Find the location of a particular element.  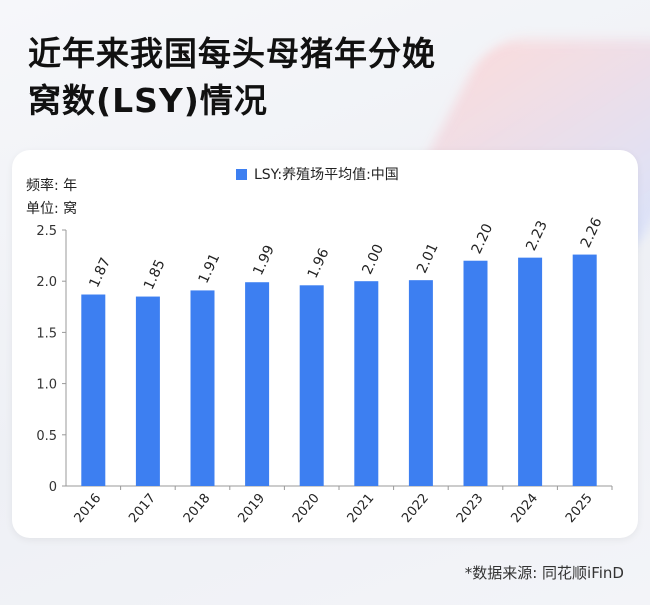

x-tick-label: 2021 is located at coordinates (361, 508).